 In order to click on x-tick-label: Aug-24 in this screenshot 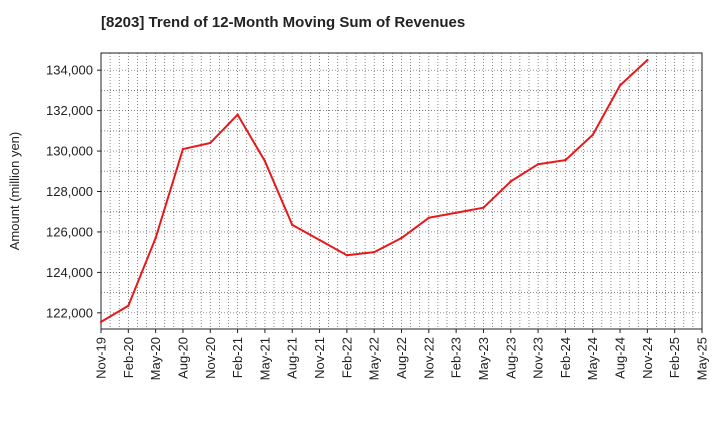, I will do `click(620, 358)`.